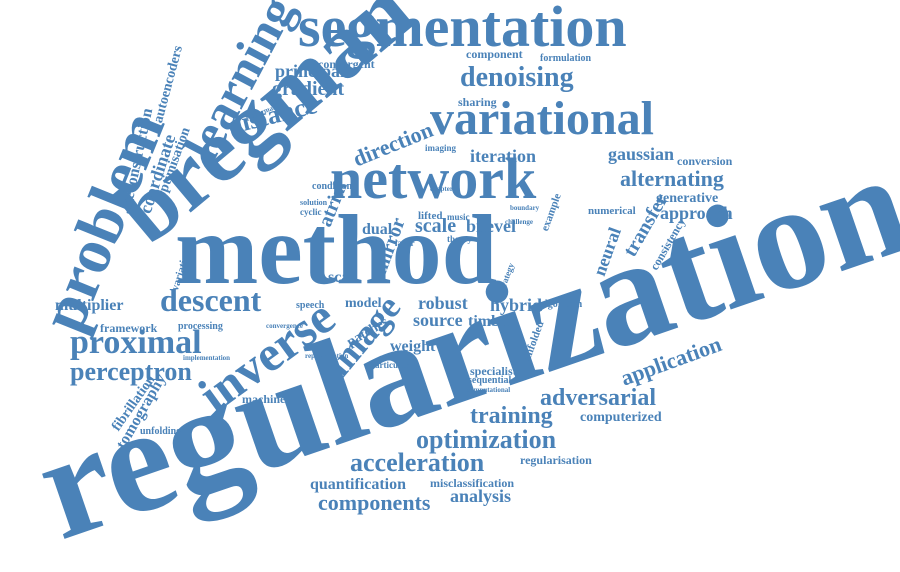 This screenshot has height=572, width=900. Describe the element at coordinates (284, 326) in the screenshot. I see `word-convergence: convergence` at that location.